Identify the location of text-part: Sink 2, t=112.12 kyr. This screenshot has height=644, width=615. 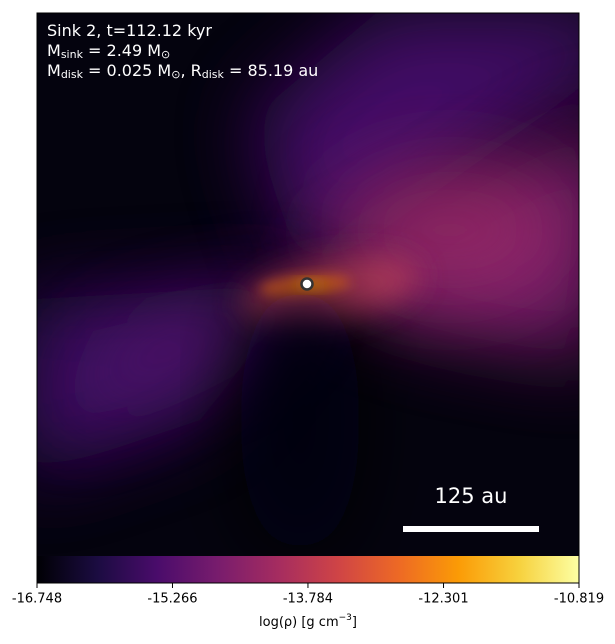
(129, 30).